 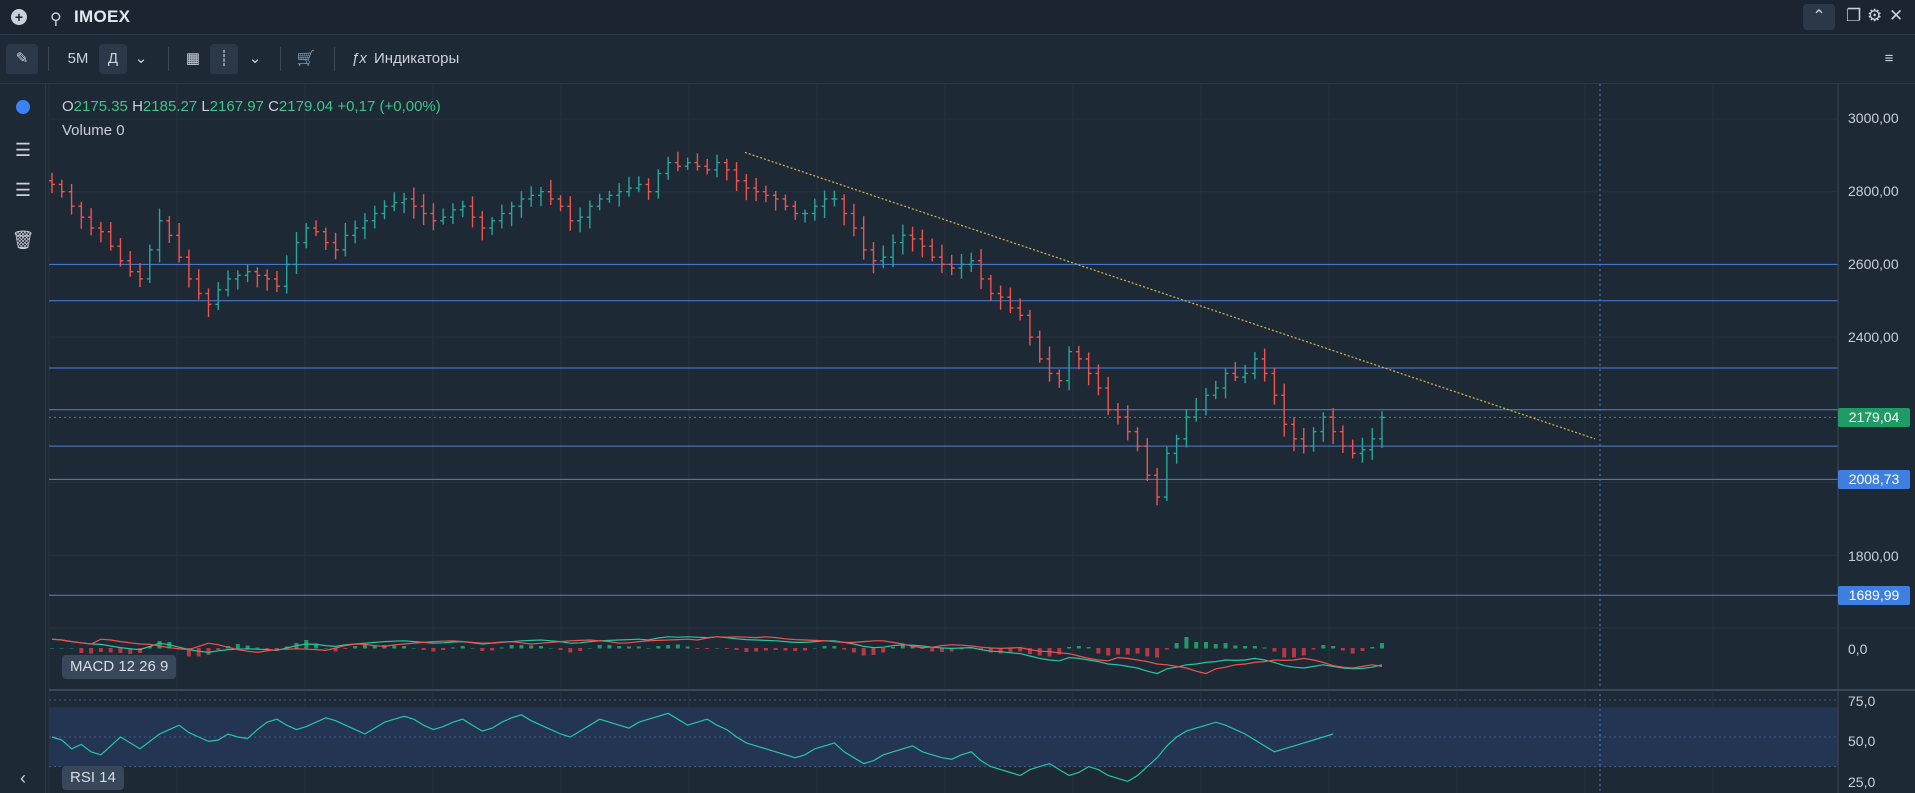 I want to click on y-tick: 2400,00, so click(x=1873, y=337).